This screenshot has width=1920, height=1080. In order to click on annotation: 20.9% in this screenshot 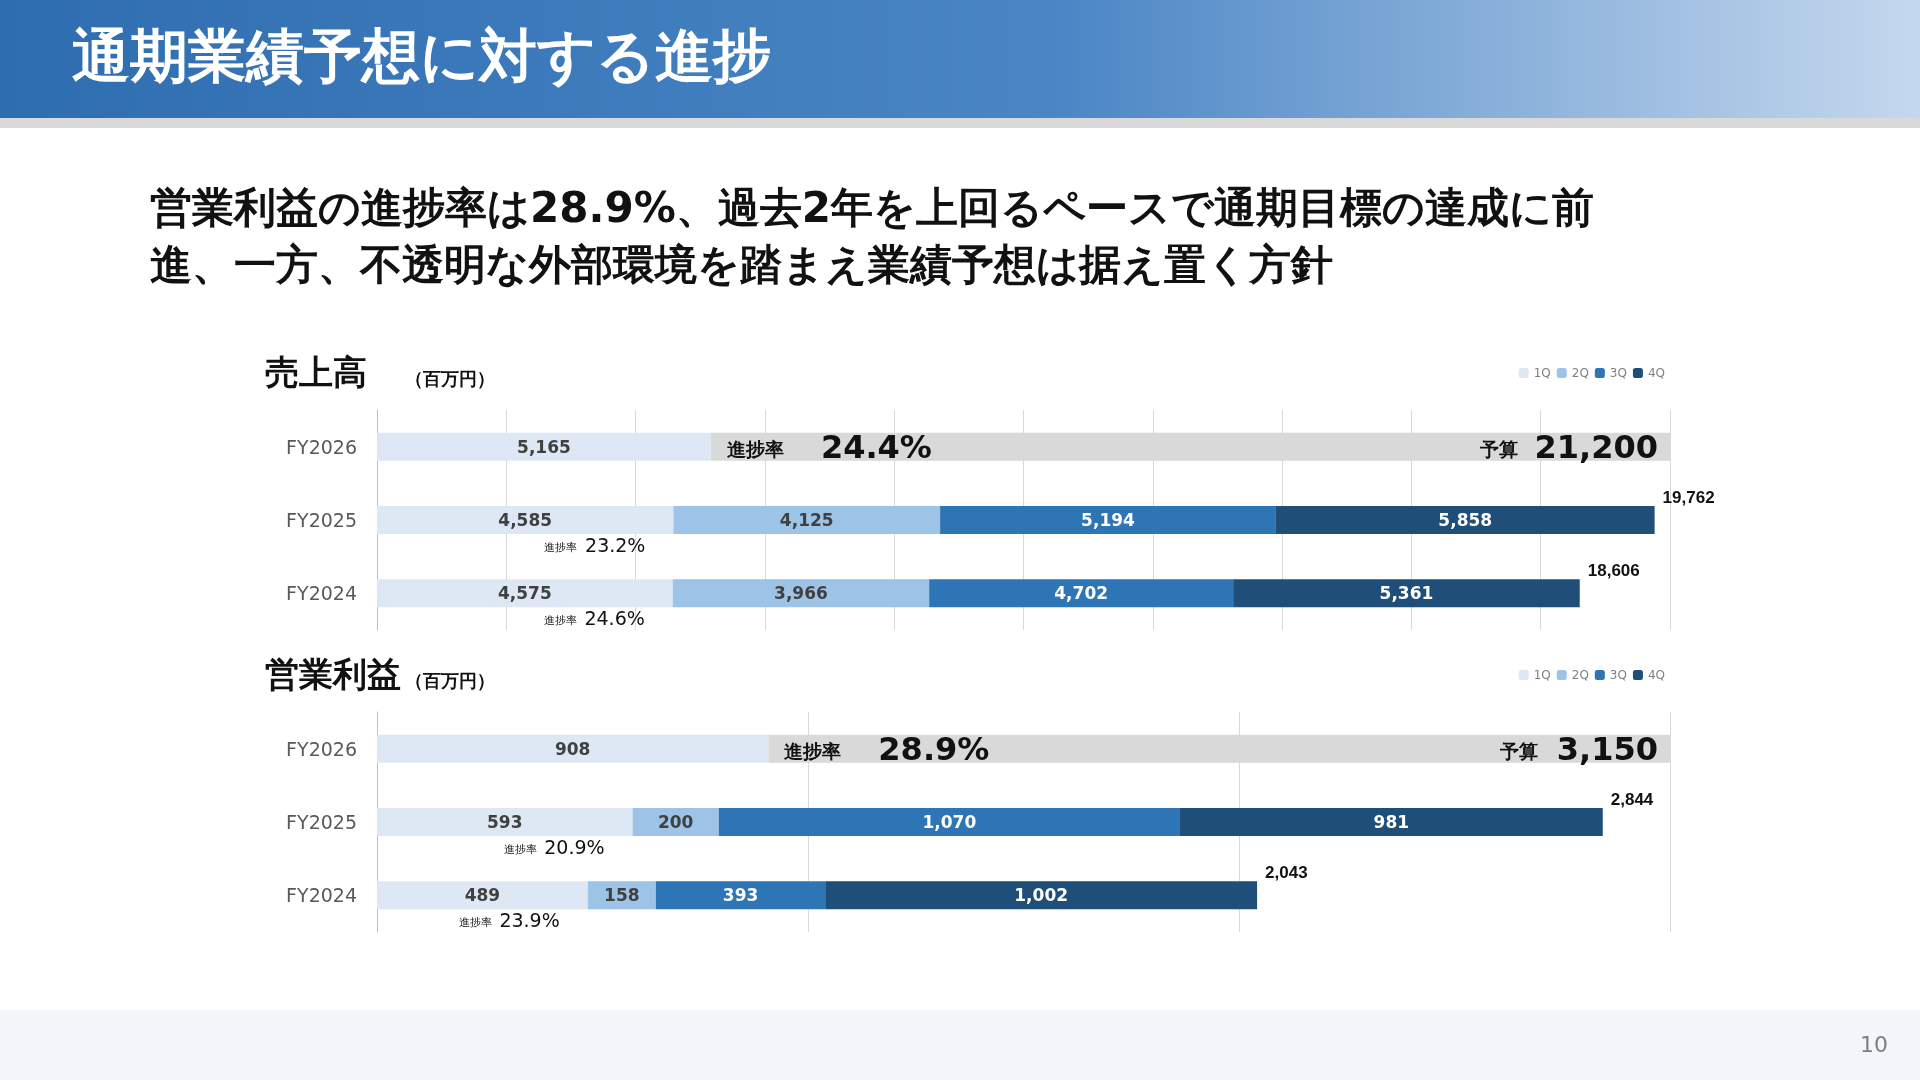, I will do `click(574, 847)`.